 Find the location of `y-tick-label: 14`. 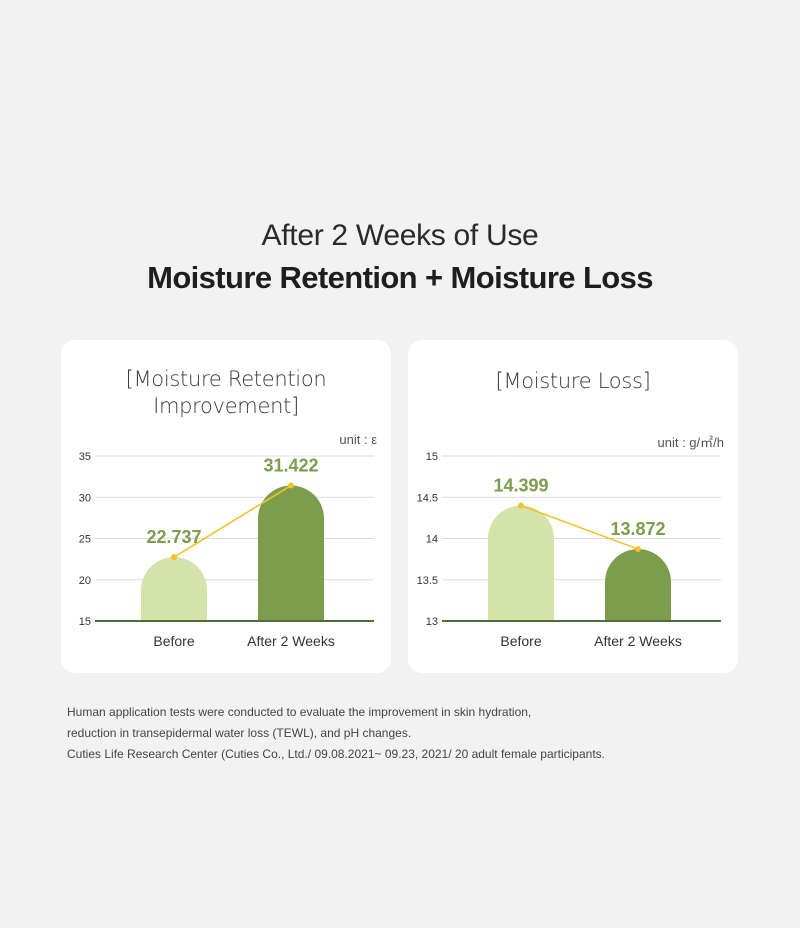

y-tick-label: 14 is located at coordinates (432, 540).